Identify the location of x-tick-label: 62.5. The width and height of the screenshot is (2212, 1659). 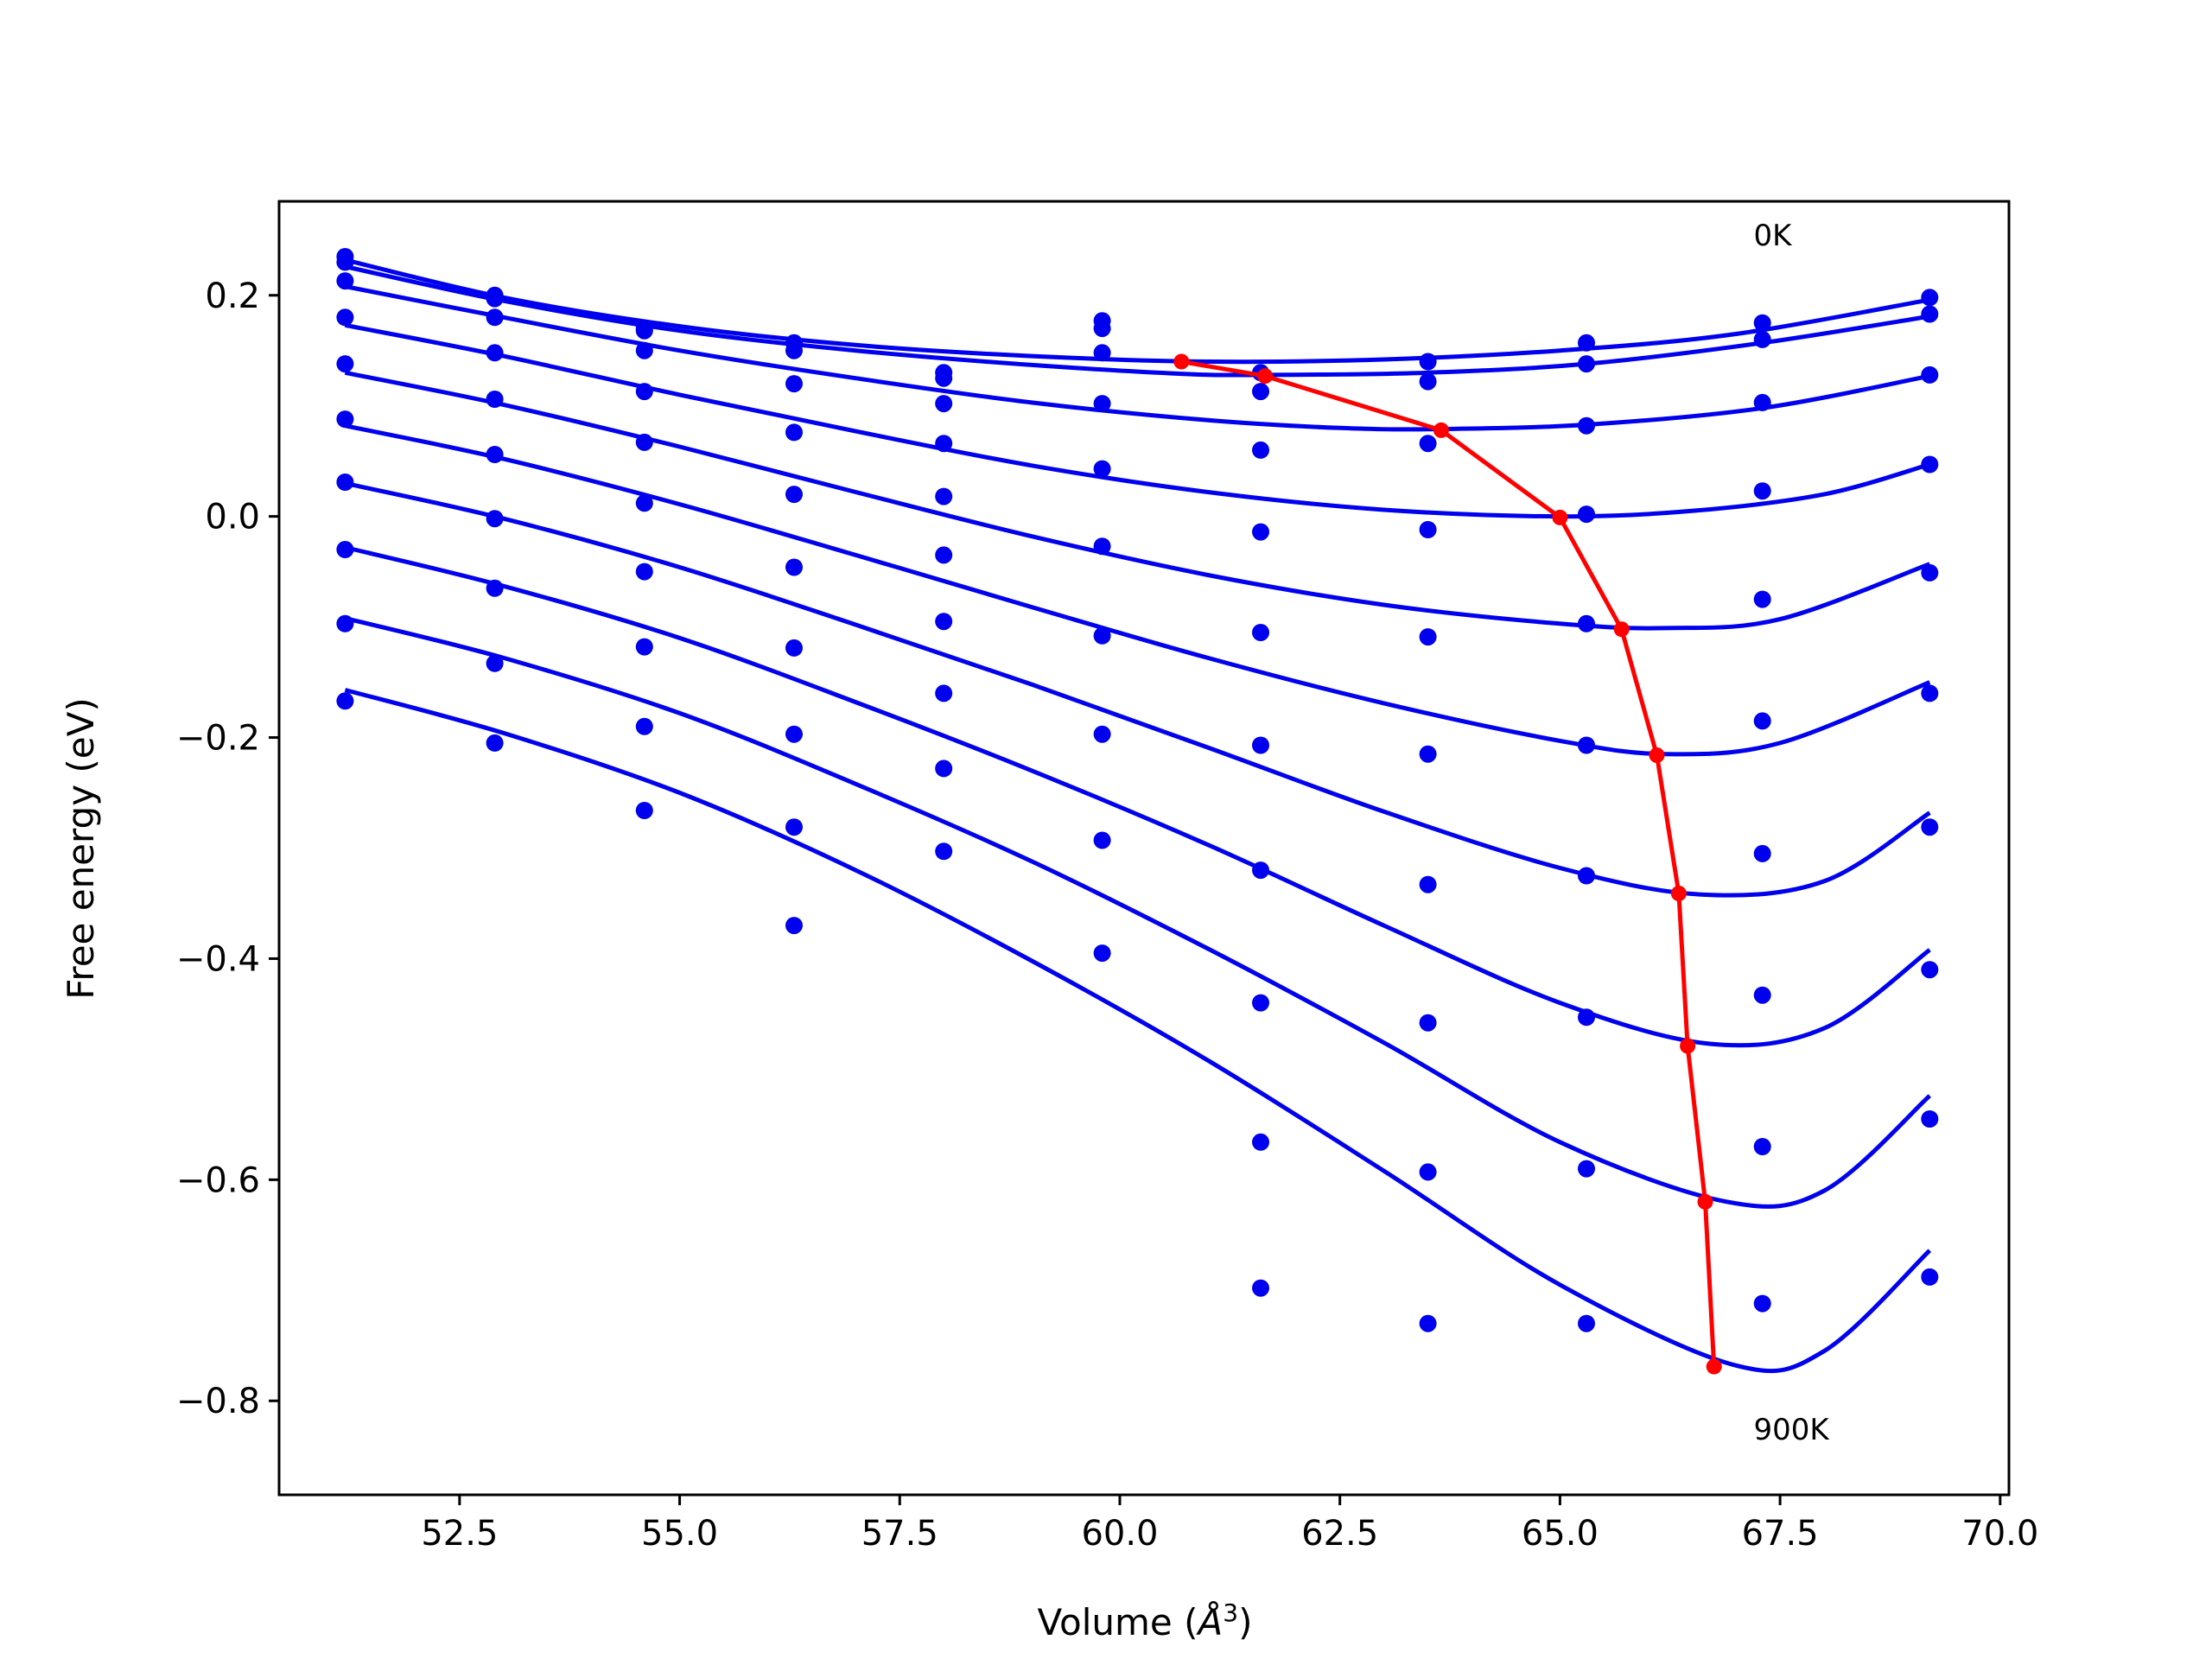
(1339, 1534).